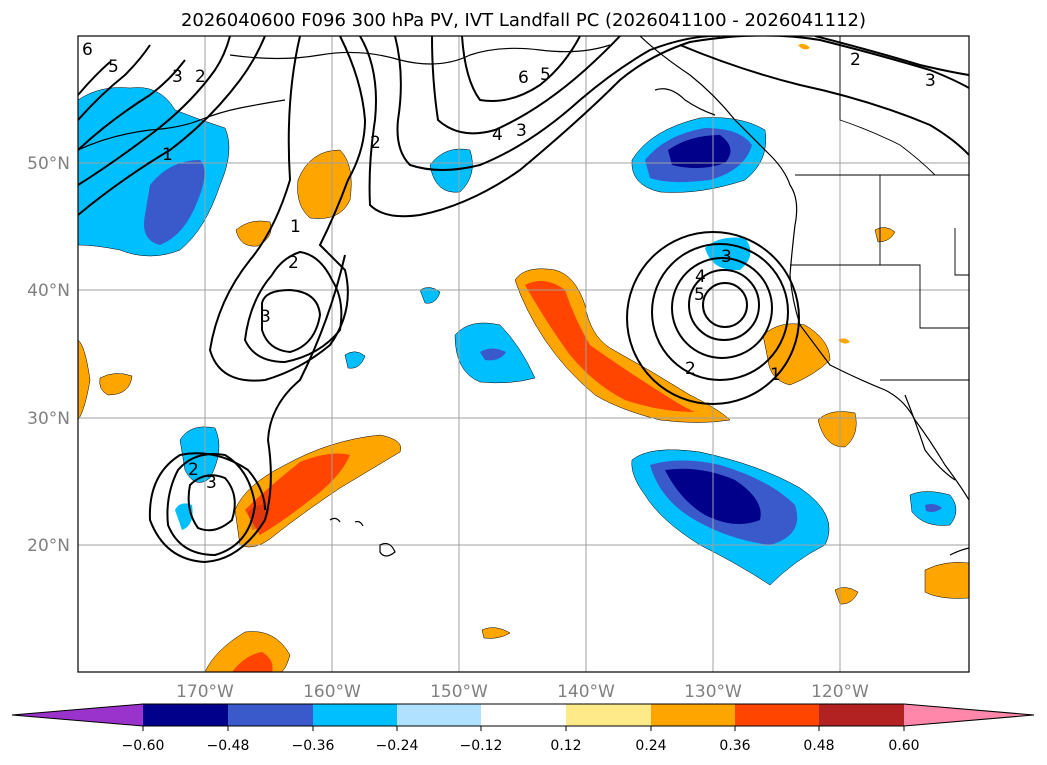  I want to click on colorbar-ticks, so click(523, 728).